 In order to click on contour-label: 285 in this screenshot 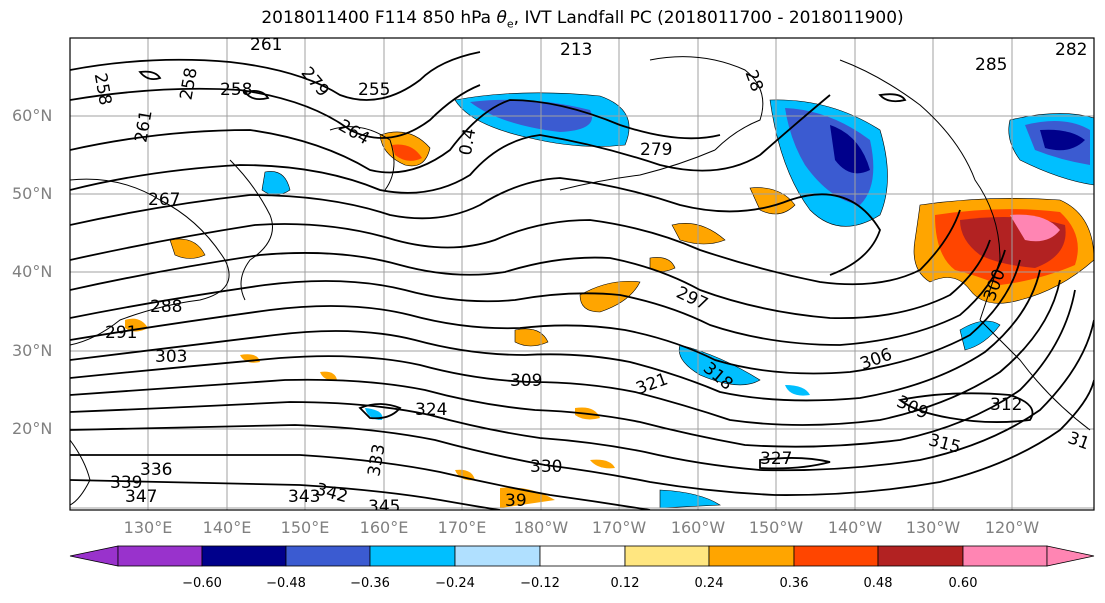, I will do `click(991, 65)`.